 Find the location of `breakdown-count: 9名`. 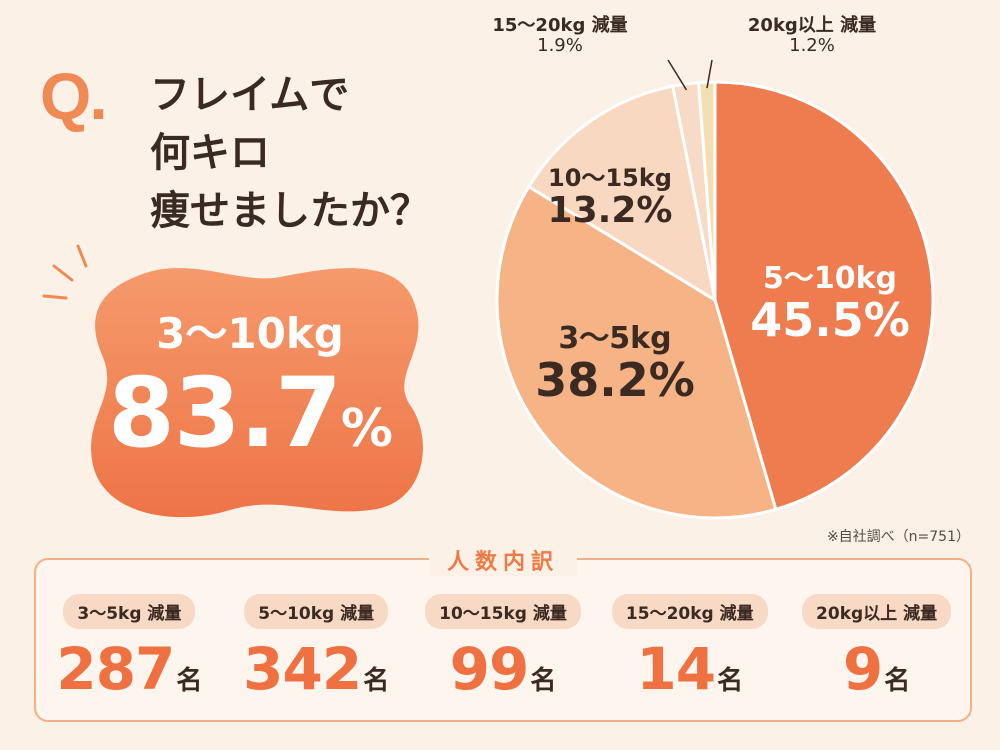

breakdown-count: 9名 is located at coordinates (877, 669).